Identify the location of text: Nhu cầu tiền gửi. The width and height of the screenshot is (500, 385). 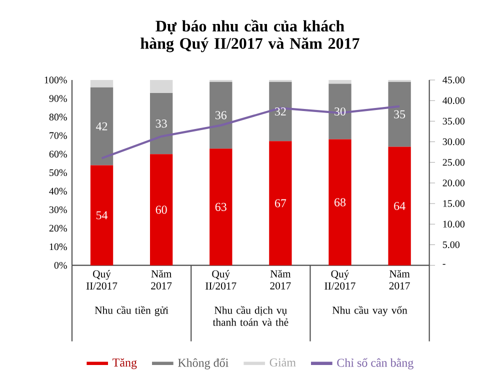
(131, 311).